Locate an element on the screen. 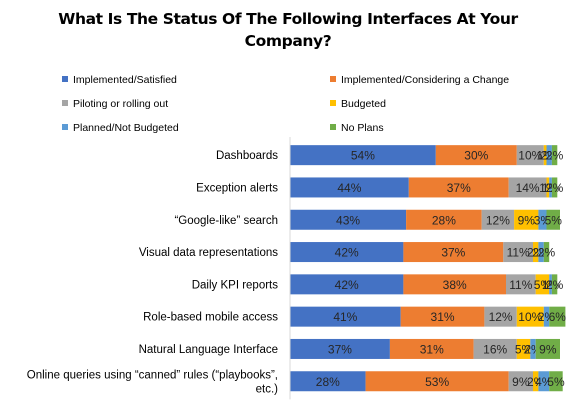 Image resolution: width=576 pixels, height=408 pixels. data-label: 14% is located at coordinates (528, 188).